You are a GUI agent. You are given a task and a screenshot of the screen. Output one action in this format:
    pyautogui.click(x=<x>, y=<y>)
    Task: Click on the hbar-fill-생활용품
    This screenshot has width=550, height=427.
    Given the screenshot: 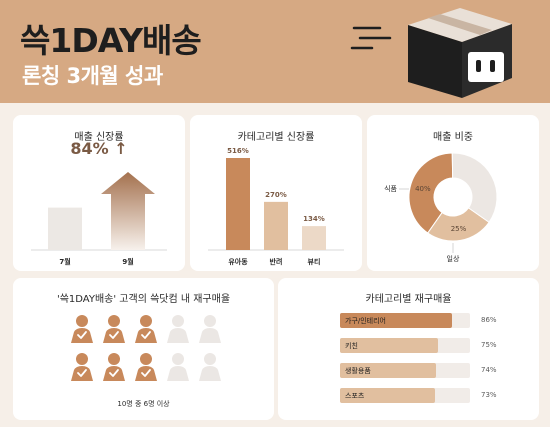 What is the action you would take?
    pyautogui.click(x=388, y=370)
    